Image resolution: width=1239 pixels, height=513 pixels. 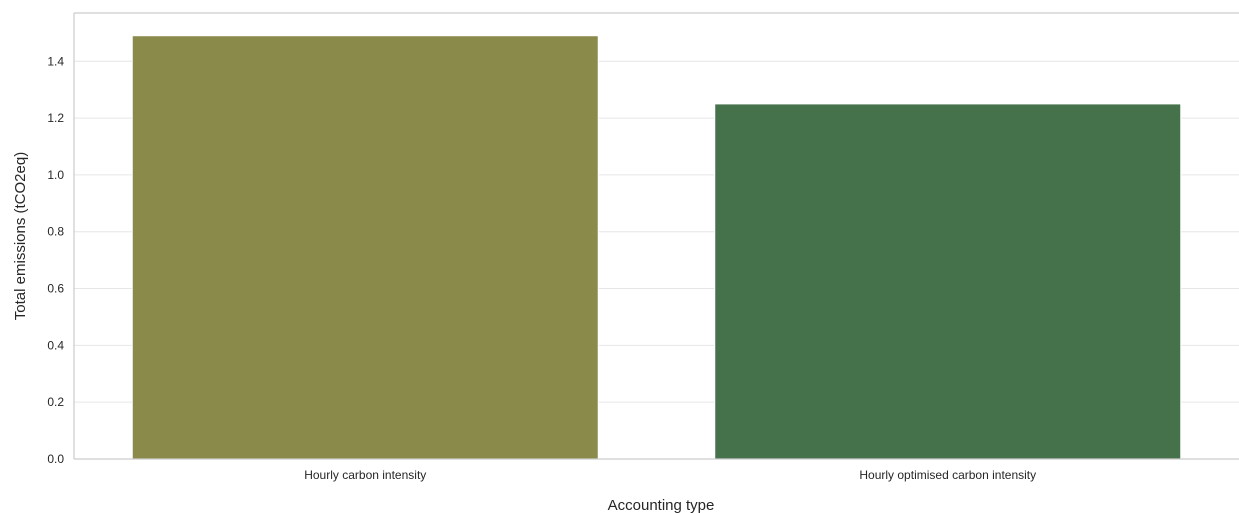 I want to click on x-axis-label: Accounting type, so click(x=661, y=505).